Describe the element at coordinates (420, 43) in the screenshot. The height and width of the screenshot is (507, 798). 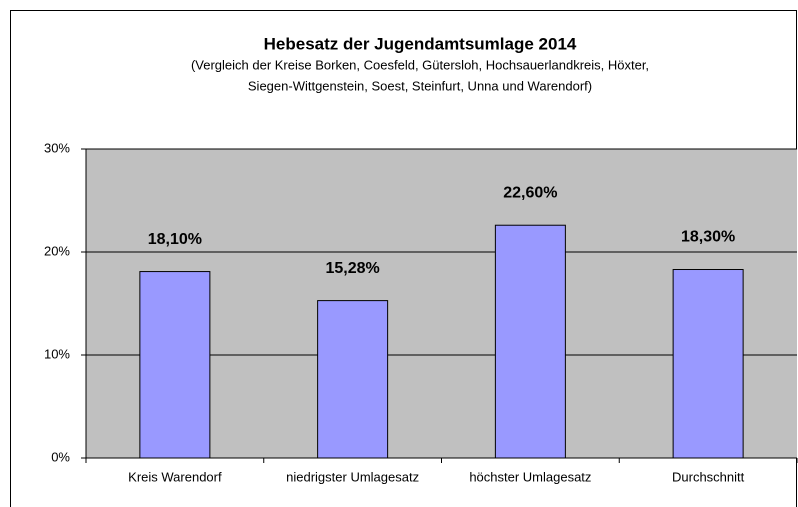
I see `chart-title: Hebesatz der Jugendamtsumlage 2014` at that location.